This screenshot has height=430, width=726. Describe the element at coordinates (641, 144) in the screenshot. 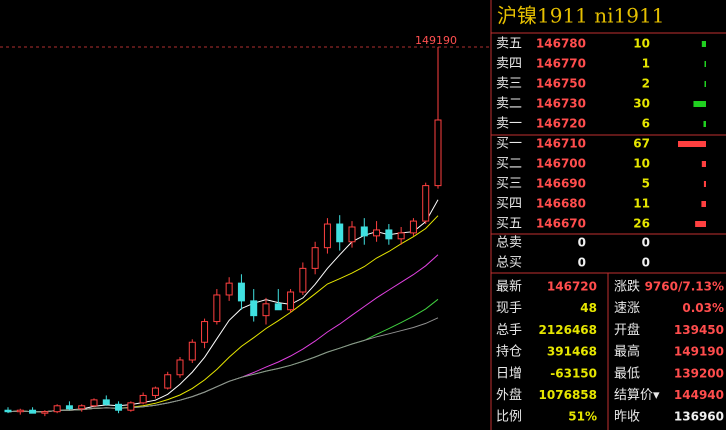

I see `book-volume: 67` at that location.